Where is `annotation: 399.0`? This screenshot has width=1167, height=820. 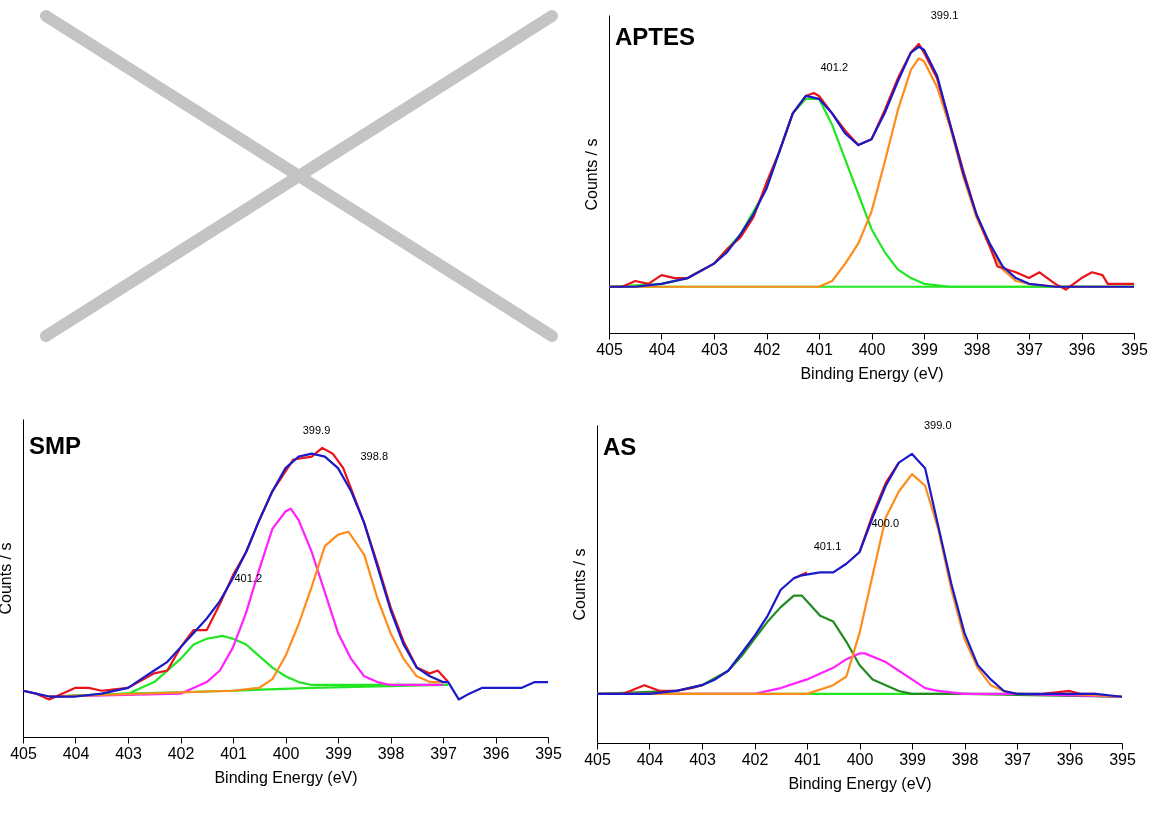
annotation: 399.0 is located at coordinates (938, 424).